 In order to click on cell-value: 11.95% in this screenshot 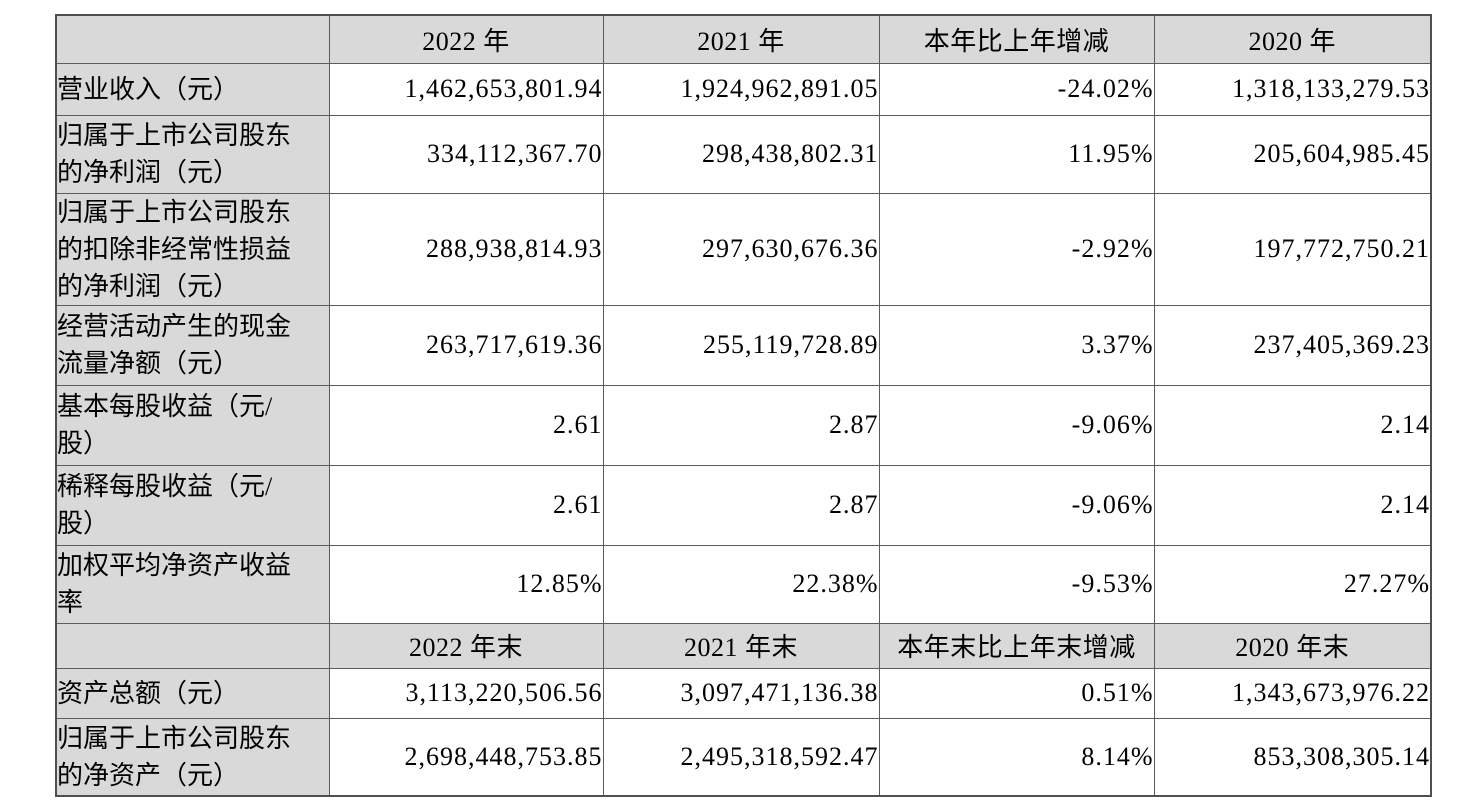, I will do `click(1016, 154)`.